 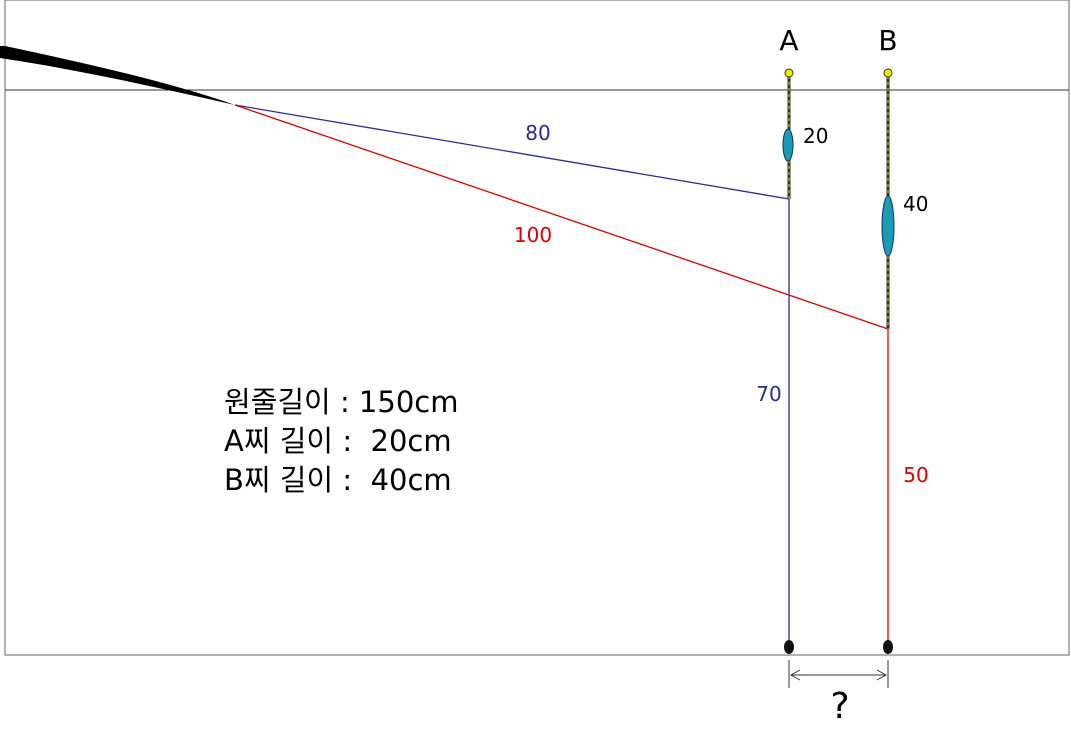 I want to click on float-a-tip, so click(x=789, y=73).